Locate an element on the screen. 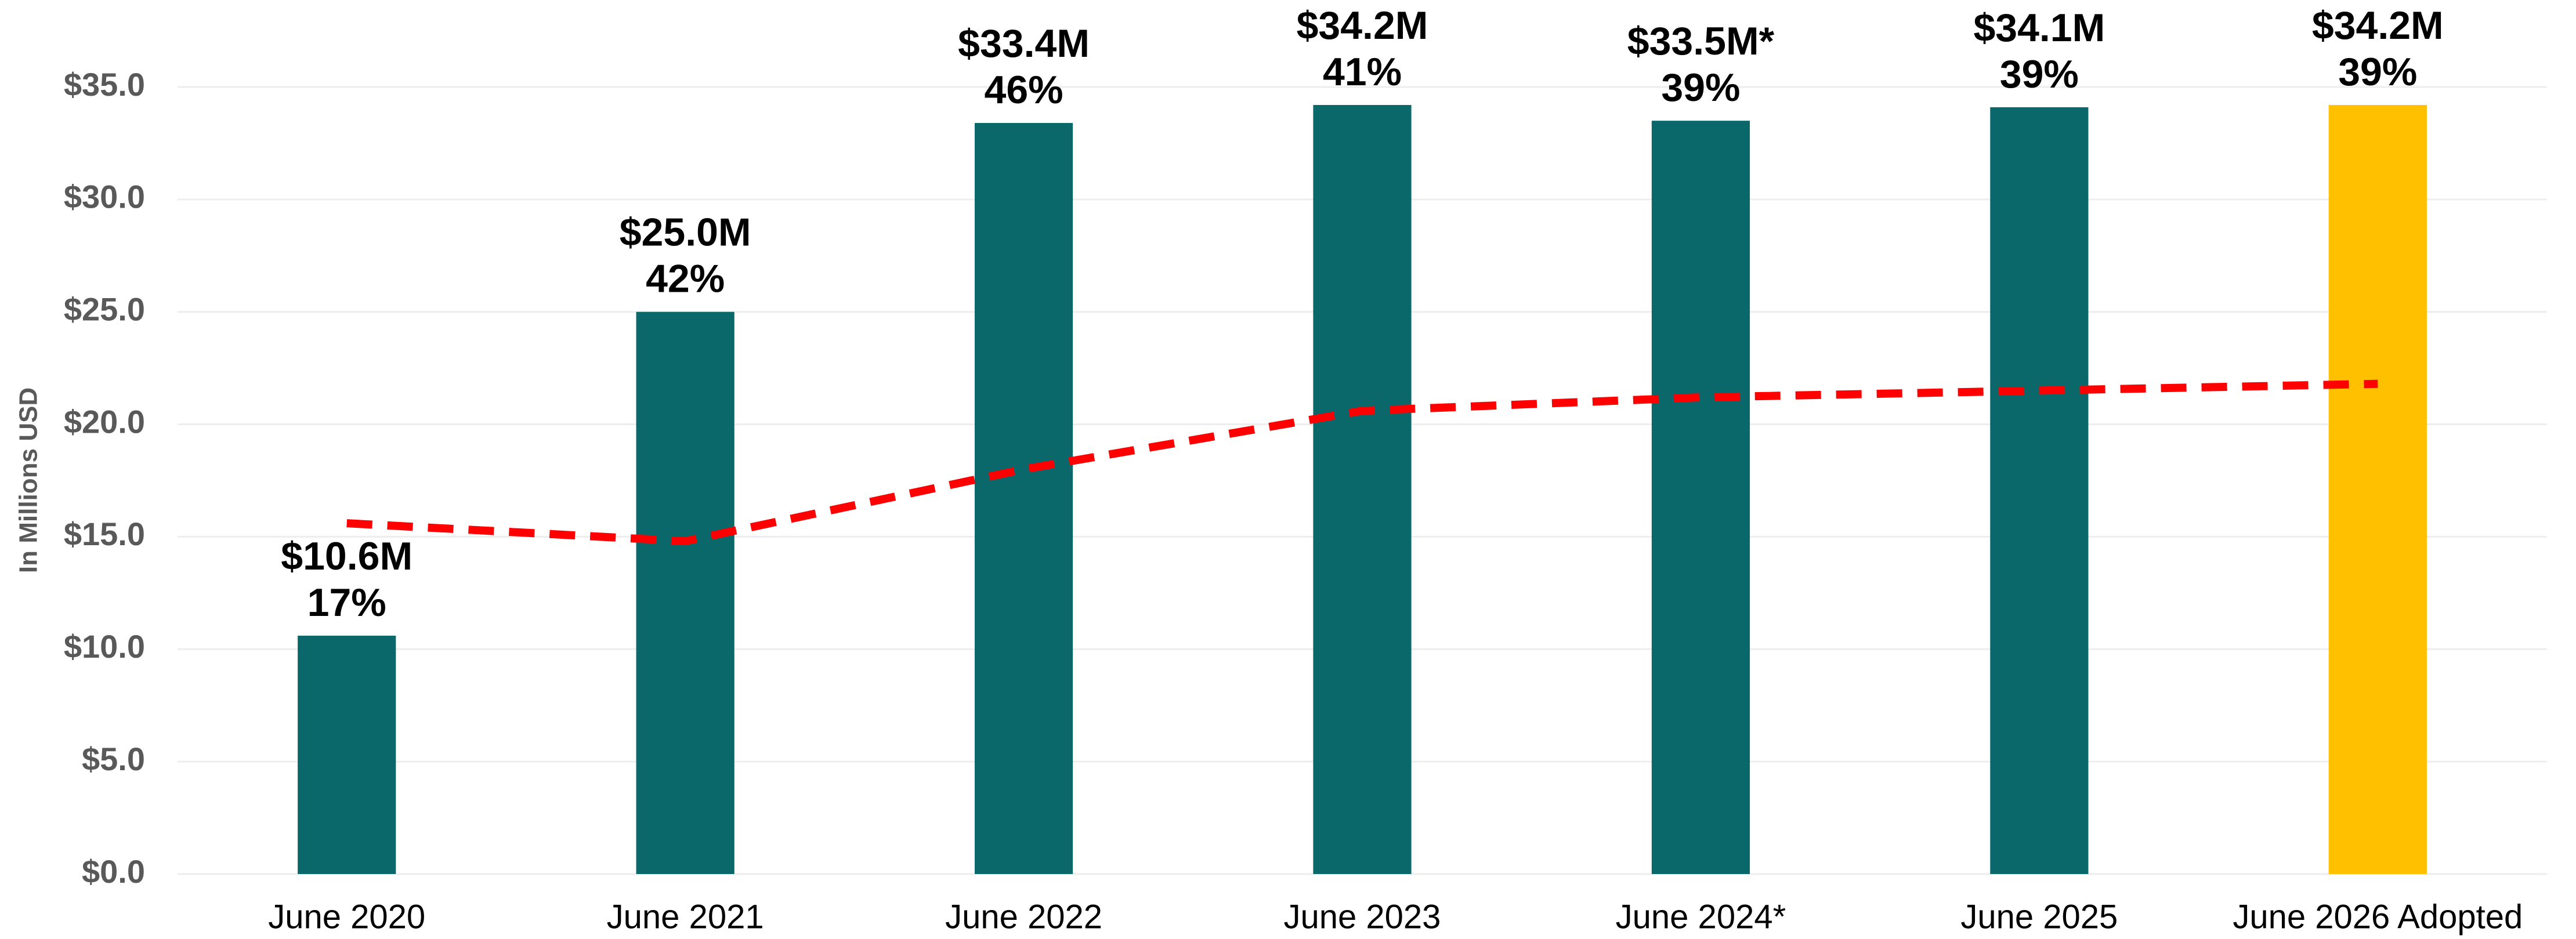  bar-value-label: $10.6M is located at coordinates (347, 556).